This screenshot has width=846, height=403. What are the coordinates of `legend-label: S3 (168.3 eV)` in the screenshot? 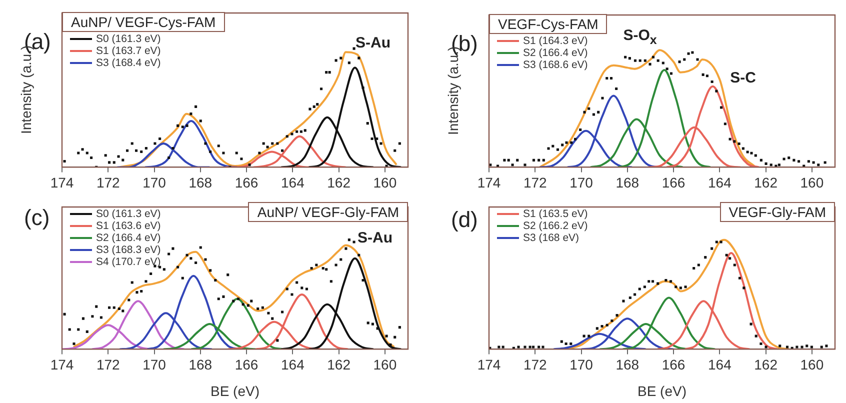 It's located at (128, 250).